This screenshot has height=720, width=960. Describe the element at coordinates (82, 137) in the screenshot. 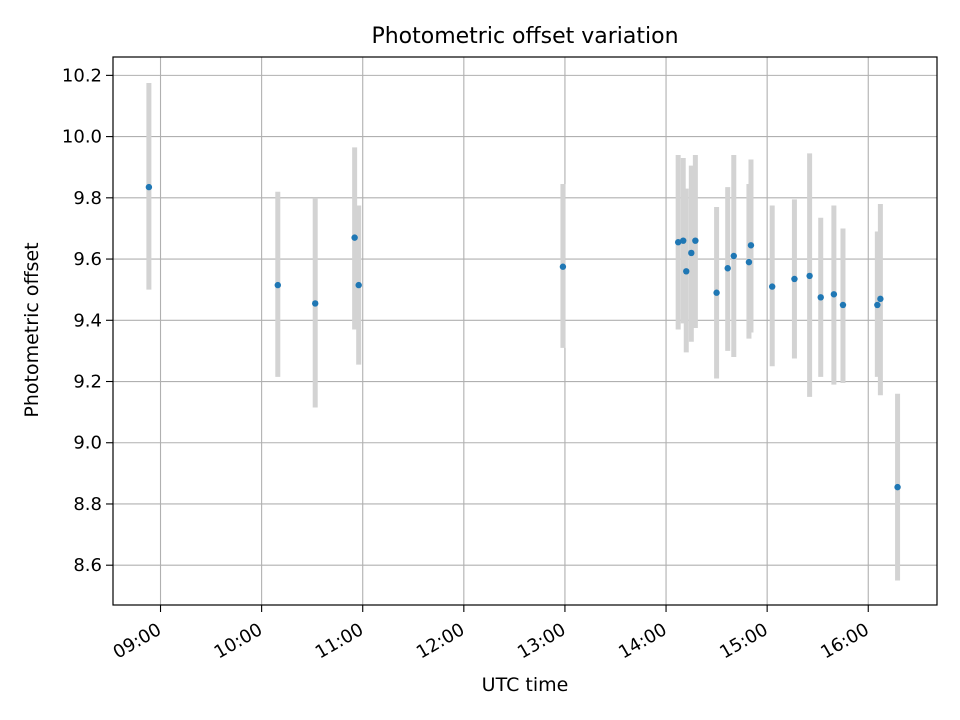

I see `y-tick-label: 10.0` at that location.